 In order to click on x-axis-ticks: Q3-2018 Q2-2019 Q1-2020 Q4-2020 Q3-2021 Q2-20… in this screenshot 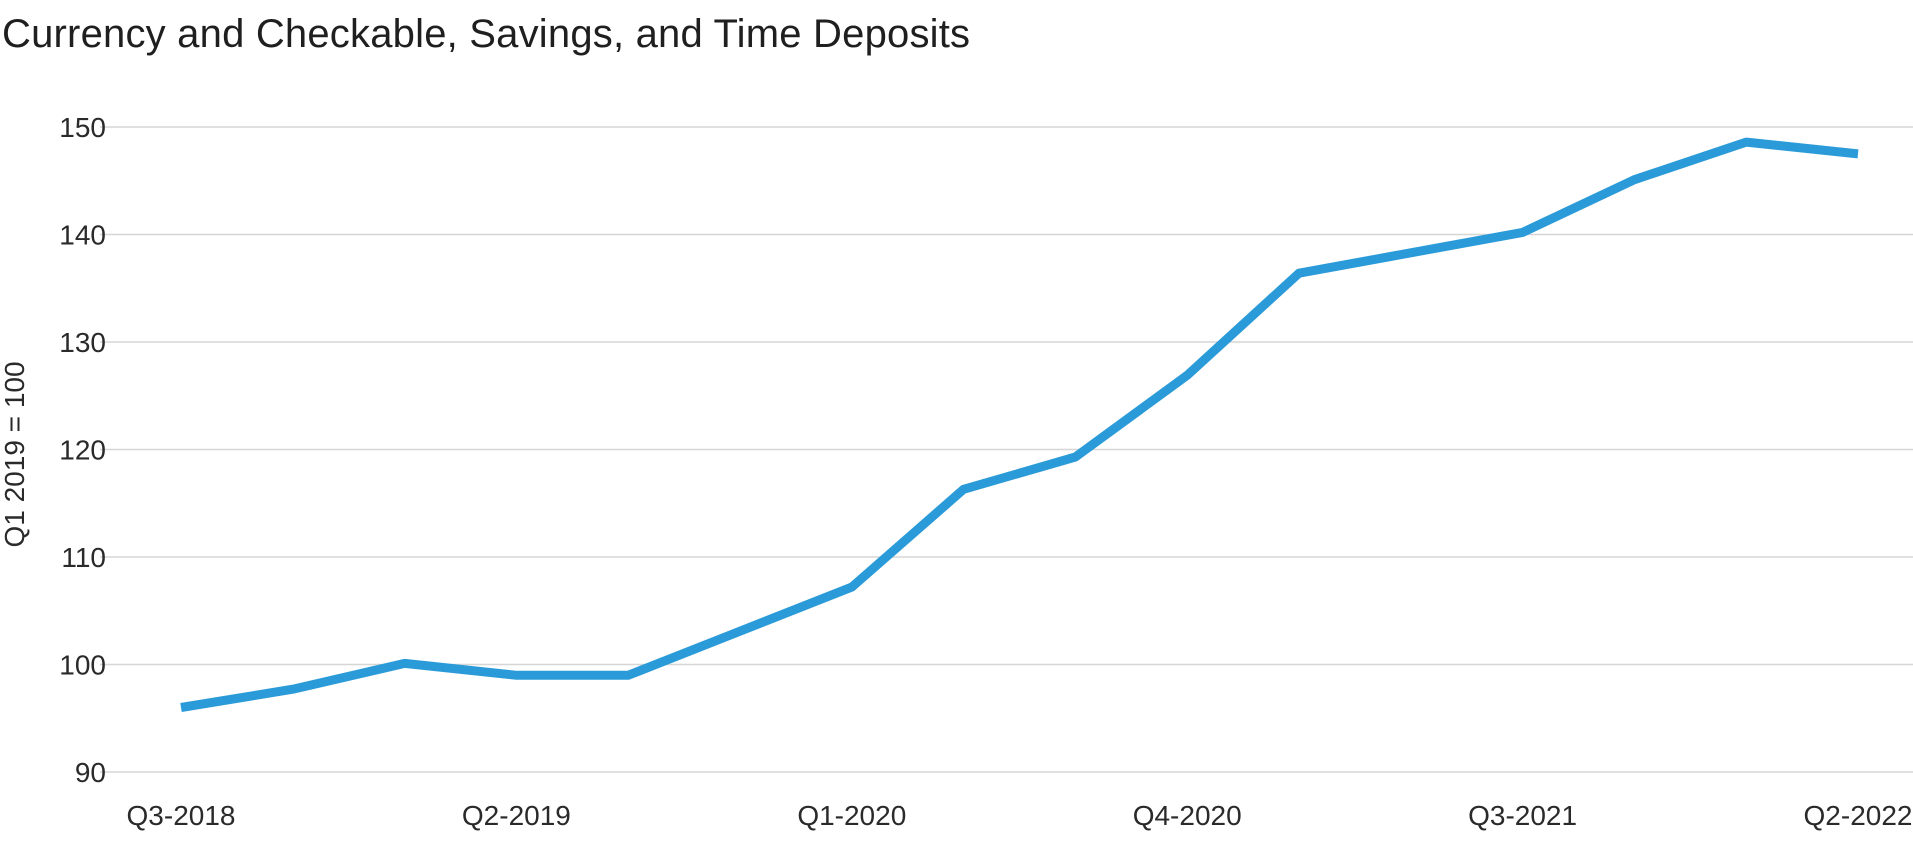, I will do `click(1020, 815)`.